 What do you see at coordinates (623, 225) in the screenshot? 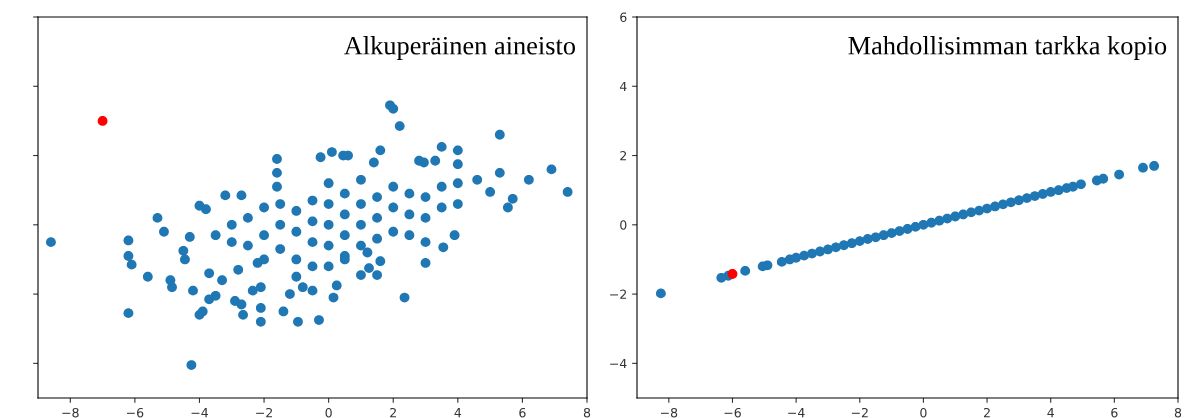
I see `y-tick-label: 0` at bounding box center [623, 225].